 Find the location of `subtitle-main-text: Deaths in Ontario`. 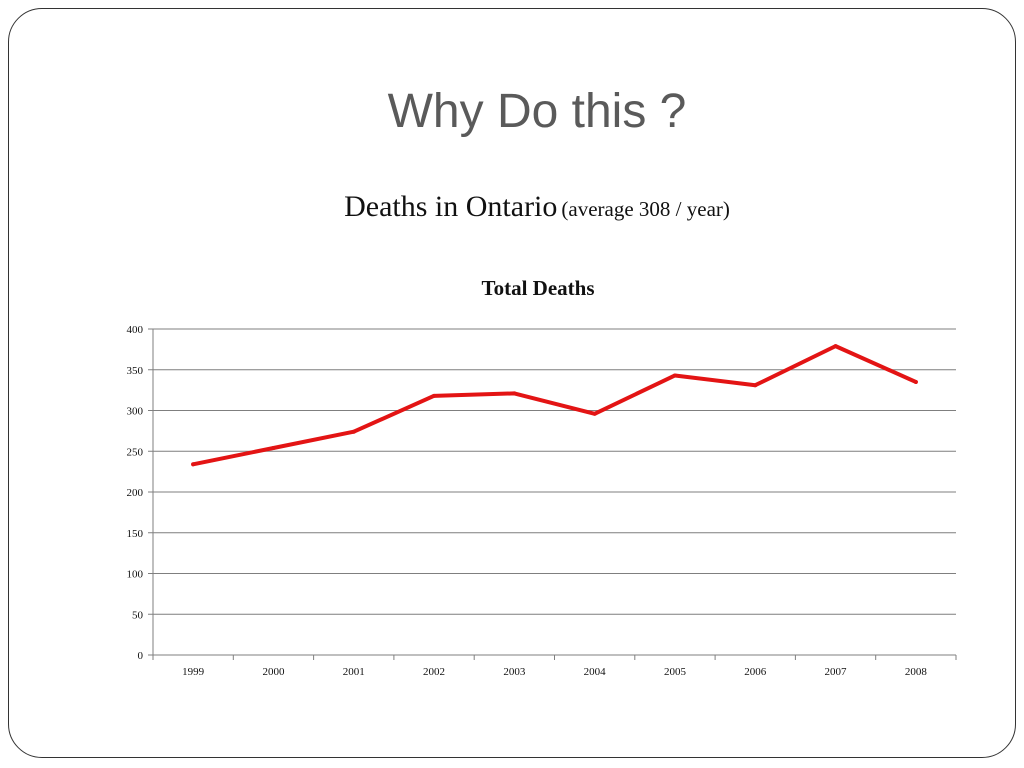

subtitle-main-text: Deaths in Ontario is located at coordinates (451, 206).